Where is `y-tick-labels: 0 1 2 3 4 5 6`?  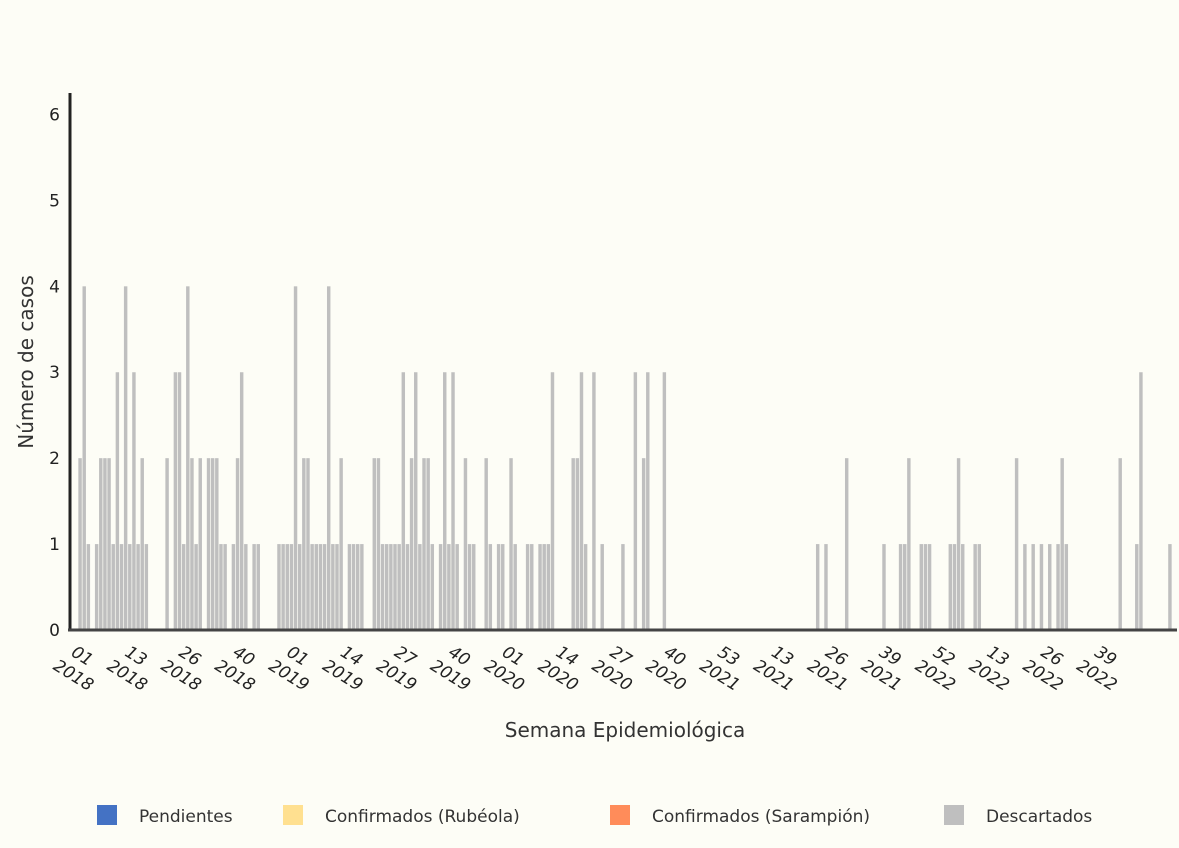 y-tick-labels: 0 1 2 3 4 5 6 is located at coordinates (54, 374).